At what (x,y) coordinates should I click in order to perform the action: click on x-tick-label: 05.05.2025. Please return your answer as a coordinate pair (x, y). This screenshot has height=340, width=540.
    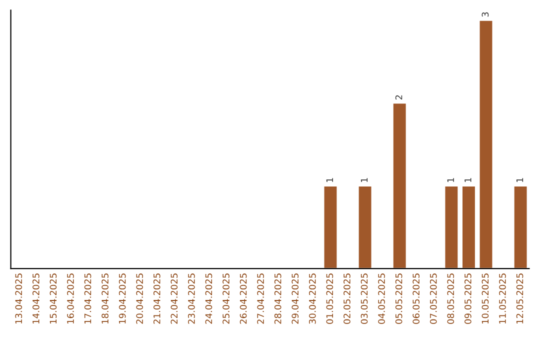
    Looking at the image, I should click on (398, 299).